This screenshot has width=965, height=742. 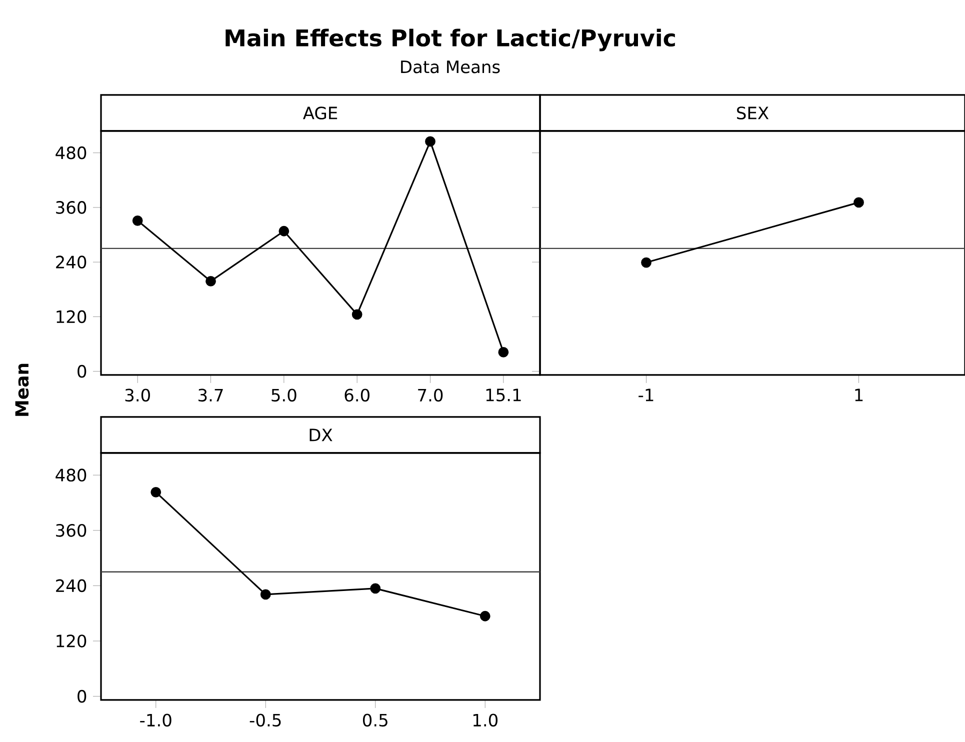 I want to click on x-tick-label: 6.0, so click(x=357, y=395).